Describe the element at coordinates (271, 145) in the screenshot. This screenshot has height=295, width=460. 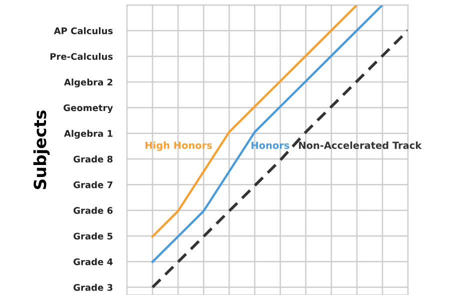
I see `series-label: Honors` at that location.